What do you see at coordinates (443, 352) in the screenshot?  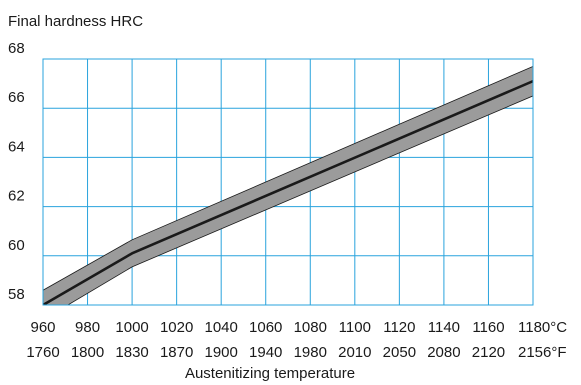 I see `x-tick-label-fahrenheit: 2080` at bounding box center [443, 352].